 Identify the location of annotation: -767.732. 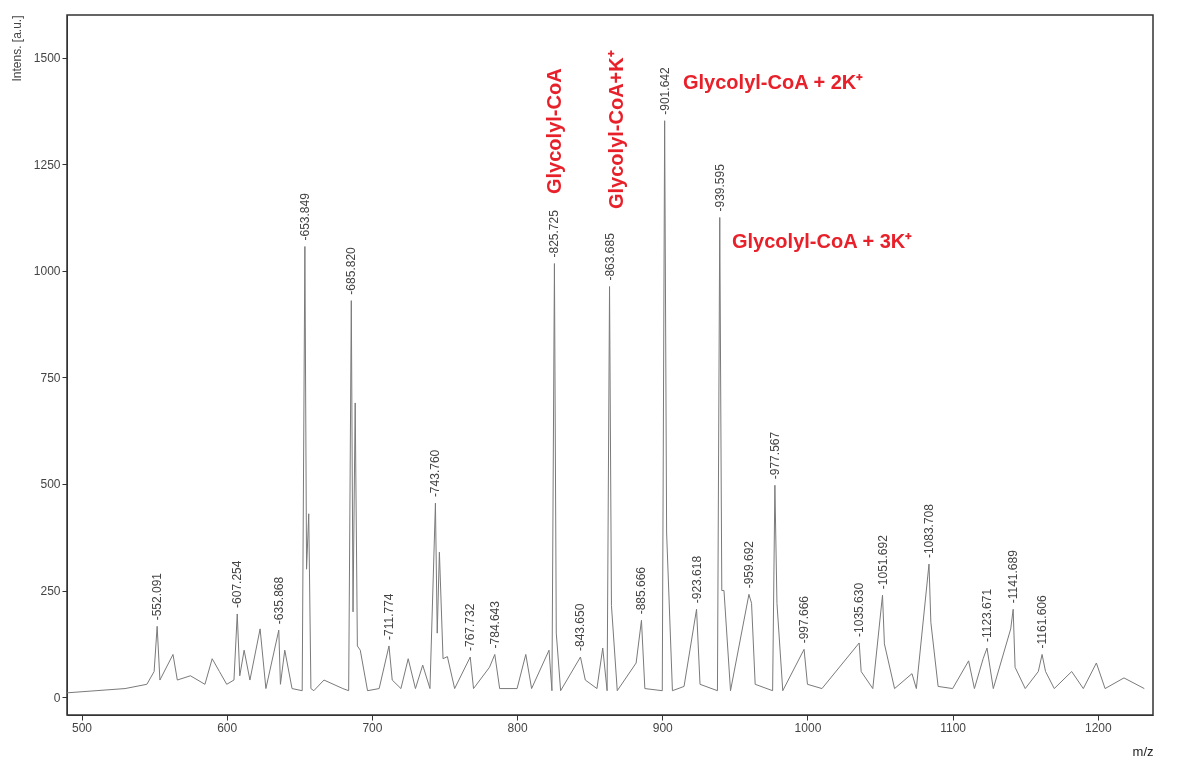
(470, 627).